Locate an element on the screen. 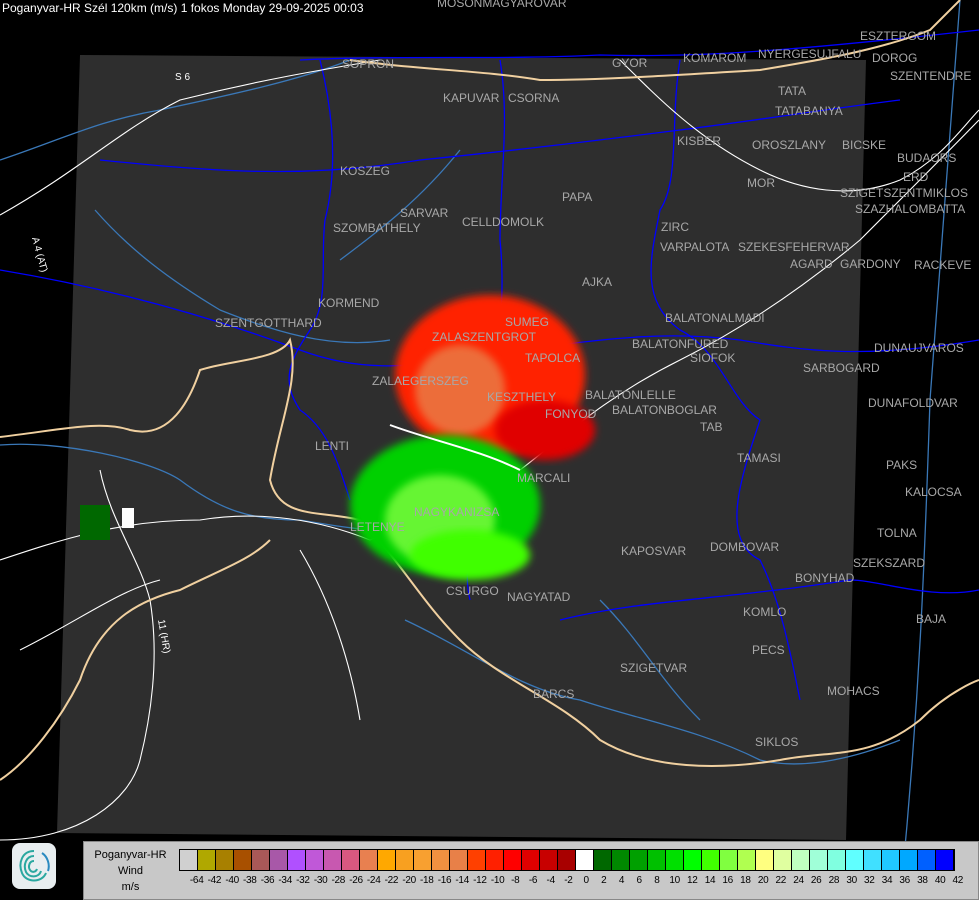 This screenshot has width=979, height=900. legend-tick-label: -42 is located at coordinates (214, 880).